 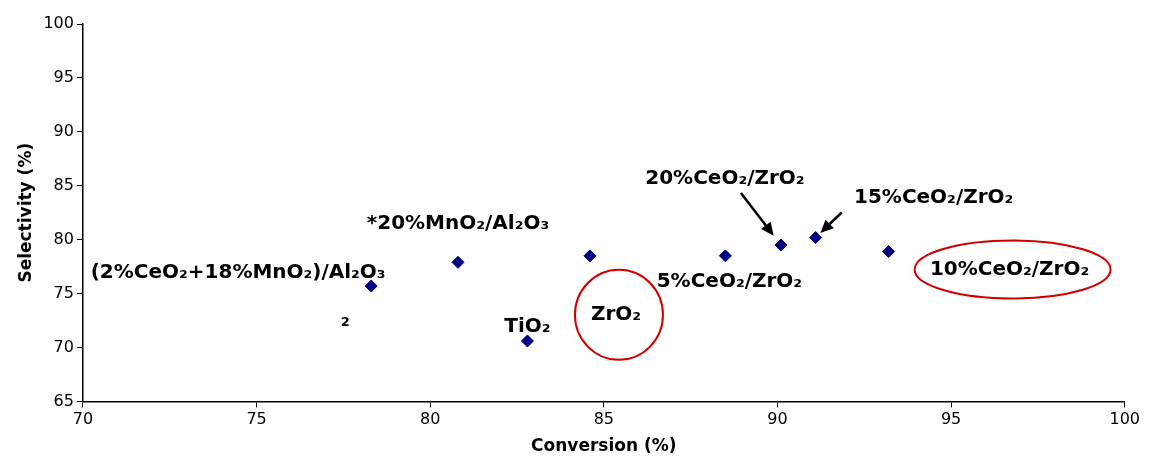 What do you see at coordinates (24, 212) in the screenshot?
I see `y-axis-title: Selectivity (%)` at bounding box center [24, 212].